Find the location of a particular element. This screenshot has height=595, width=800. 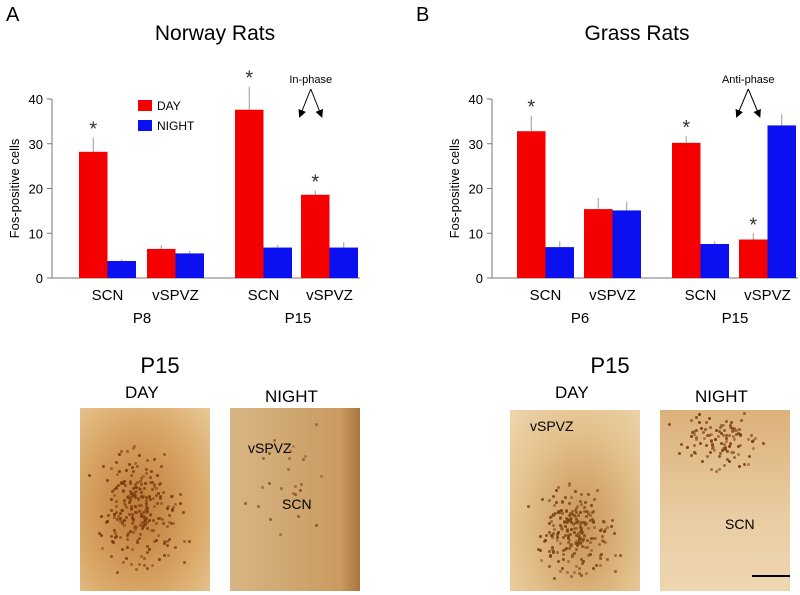

bar-night is located at coordinates (559, 262).